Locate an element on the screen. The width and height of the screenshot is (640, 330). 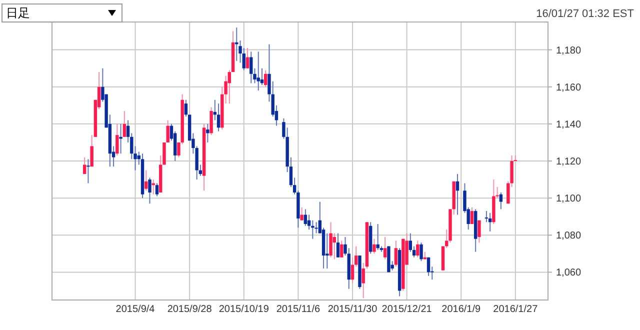
x-tick-label: 2015/11/30 is located at coordinates (353, 309).